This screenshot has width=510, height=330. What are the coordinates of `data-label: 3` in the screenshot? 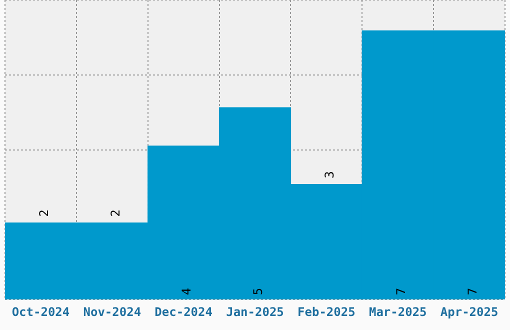 It's located at (329, 174).